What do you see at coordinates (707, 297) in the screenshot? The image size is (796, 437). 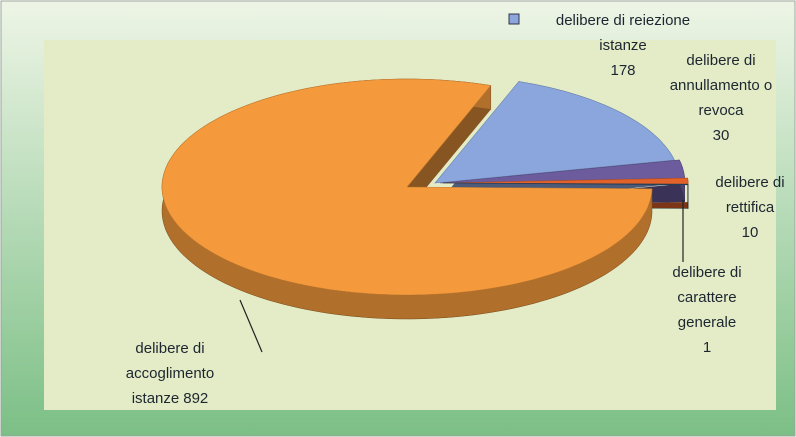 I see `category-name: delibere di carattere generale` at bounding box center [707, 297].